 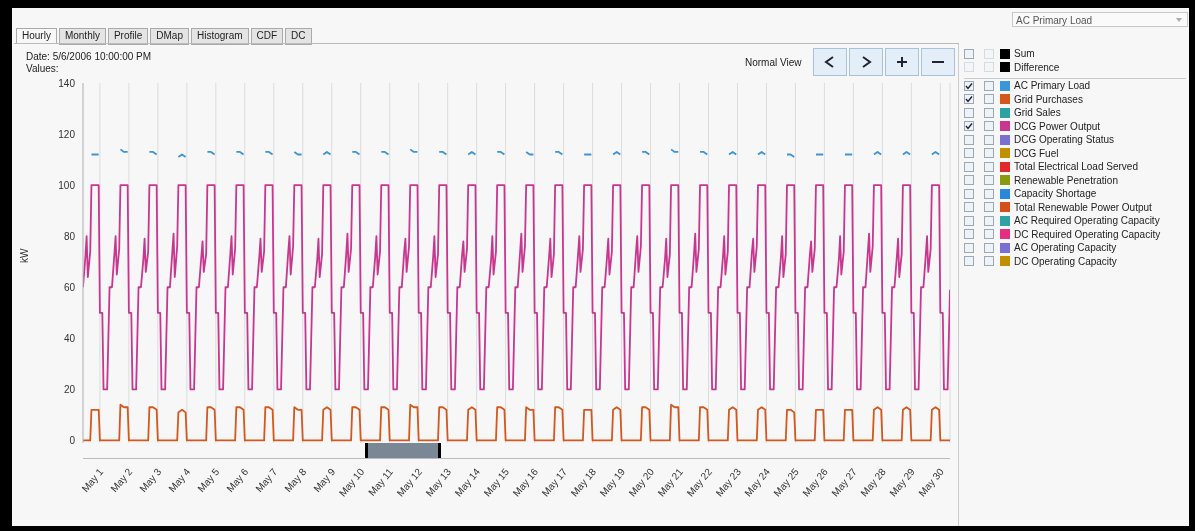 What do you see at coordinates (1087, 234) in the screenshot?
I see `text: DC Required Operating Capacity` at bounding box center [1087, 234].